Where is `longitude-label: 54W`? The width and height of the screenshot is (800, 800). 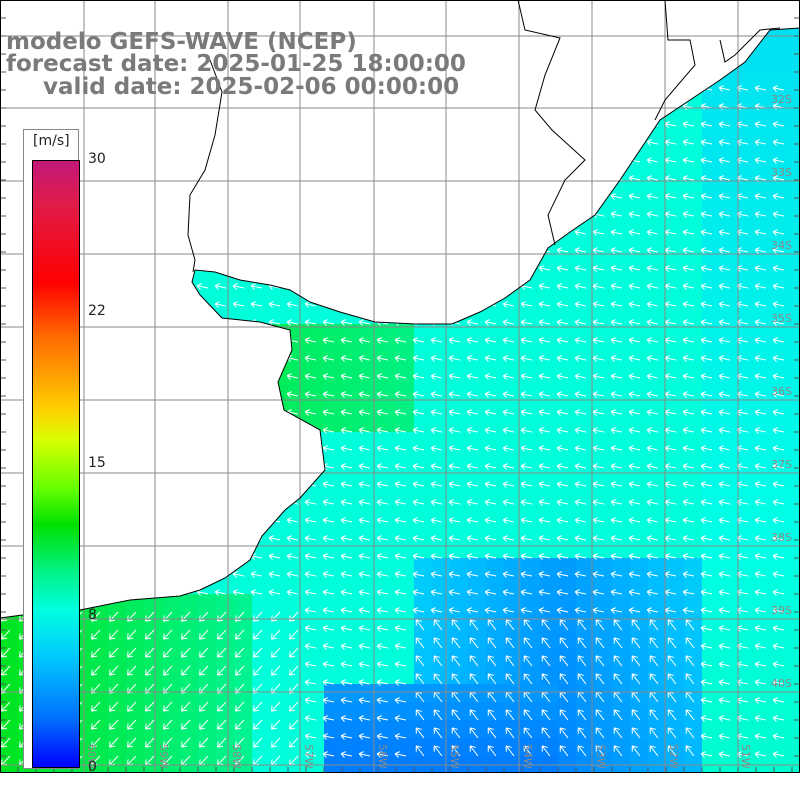
longitude-label: 54W is located at coordinates (527, 756).